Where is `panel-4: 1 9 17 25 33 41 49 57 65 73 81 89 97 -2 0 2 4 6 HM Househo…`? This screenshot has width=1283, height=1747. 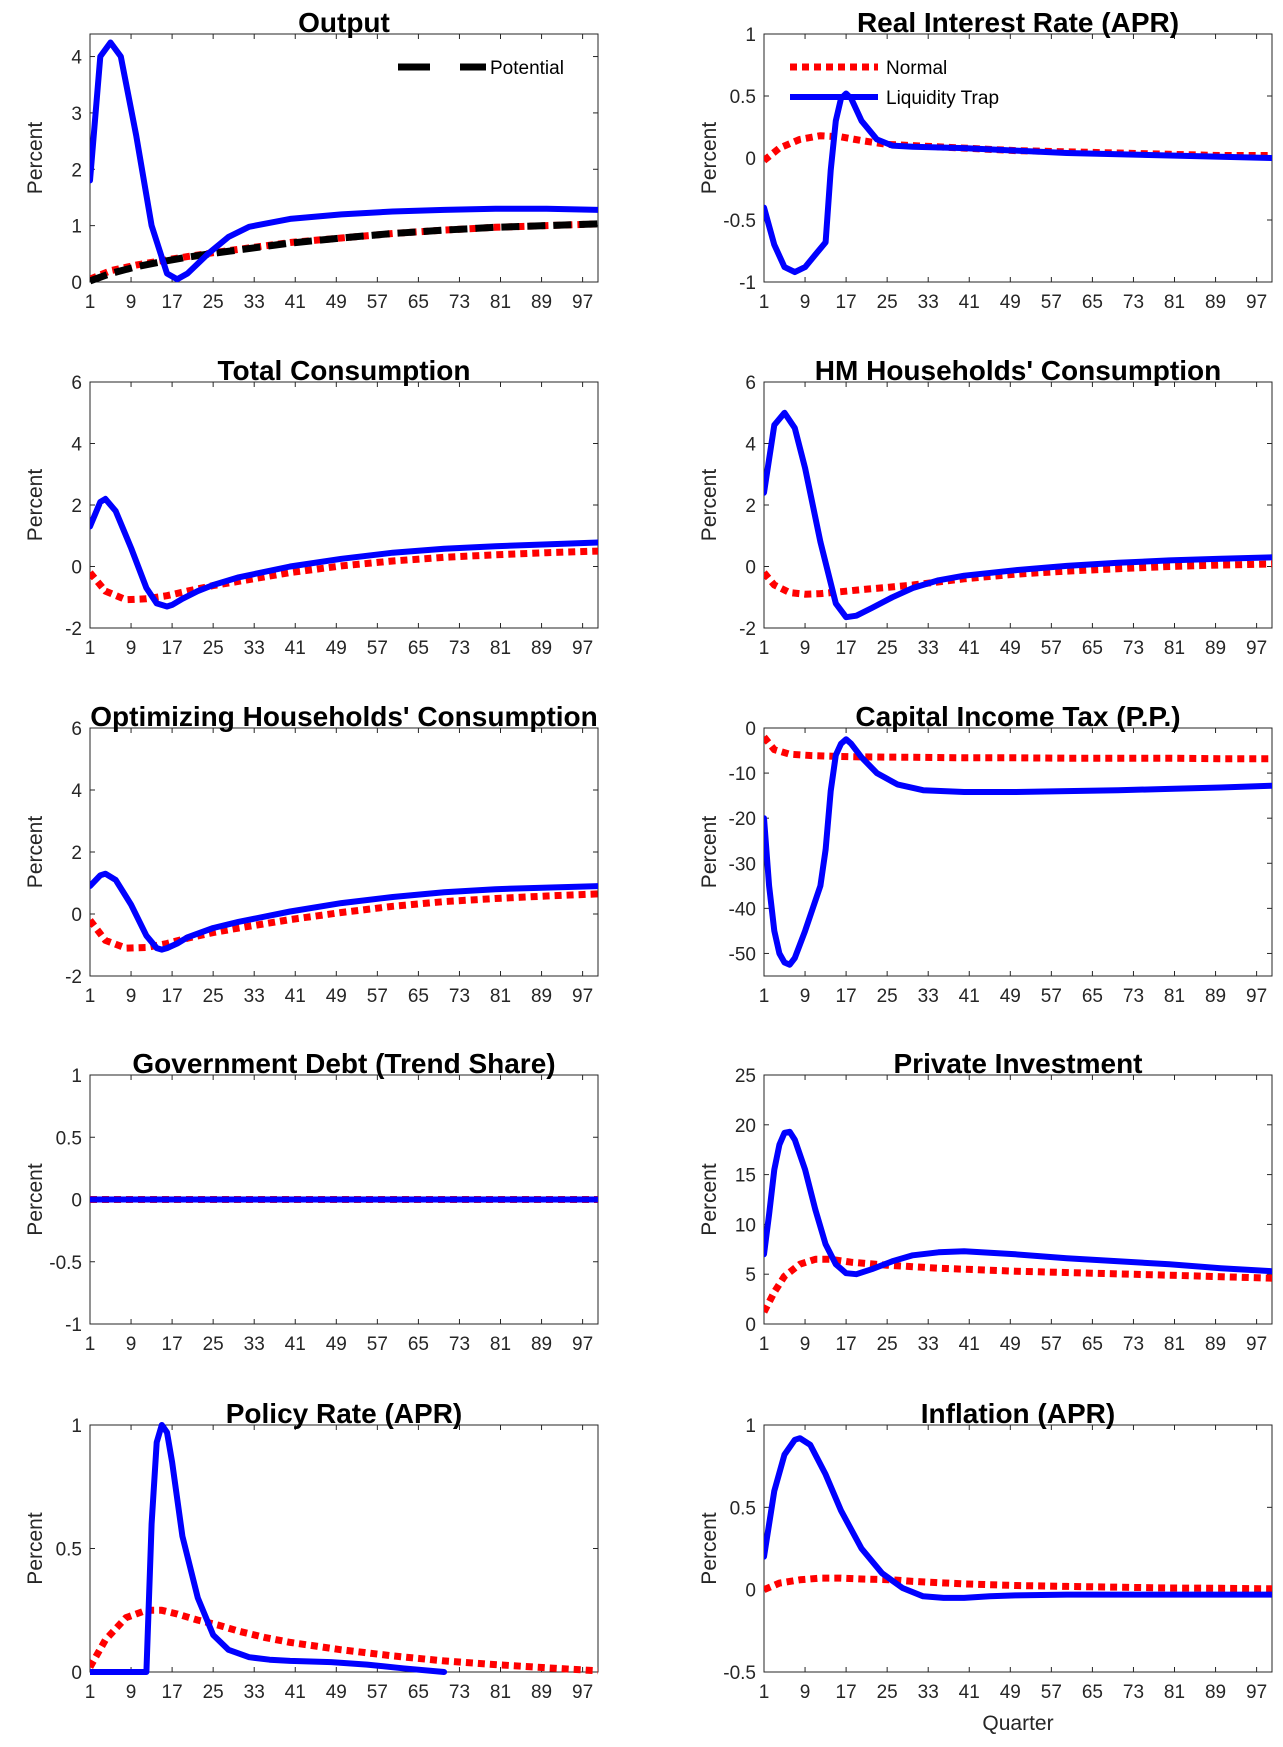 panel-4: 1 9 17 25 33 41 49 57 65 73 81 89 97 -2 0 2 4 6 HM Househo… is located at coordinates (985, 507).